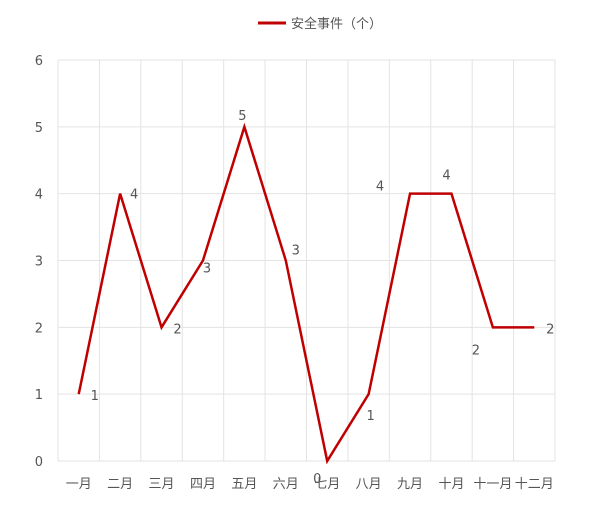 This screenshot has height=507, width=600. I want to click on x-tick-label: 十月, so click(451, 484).